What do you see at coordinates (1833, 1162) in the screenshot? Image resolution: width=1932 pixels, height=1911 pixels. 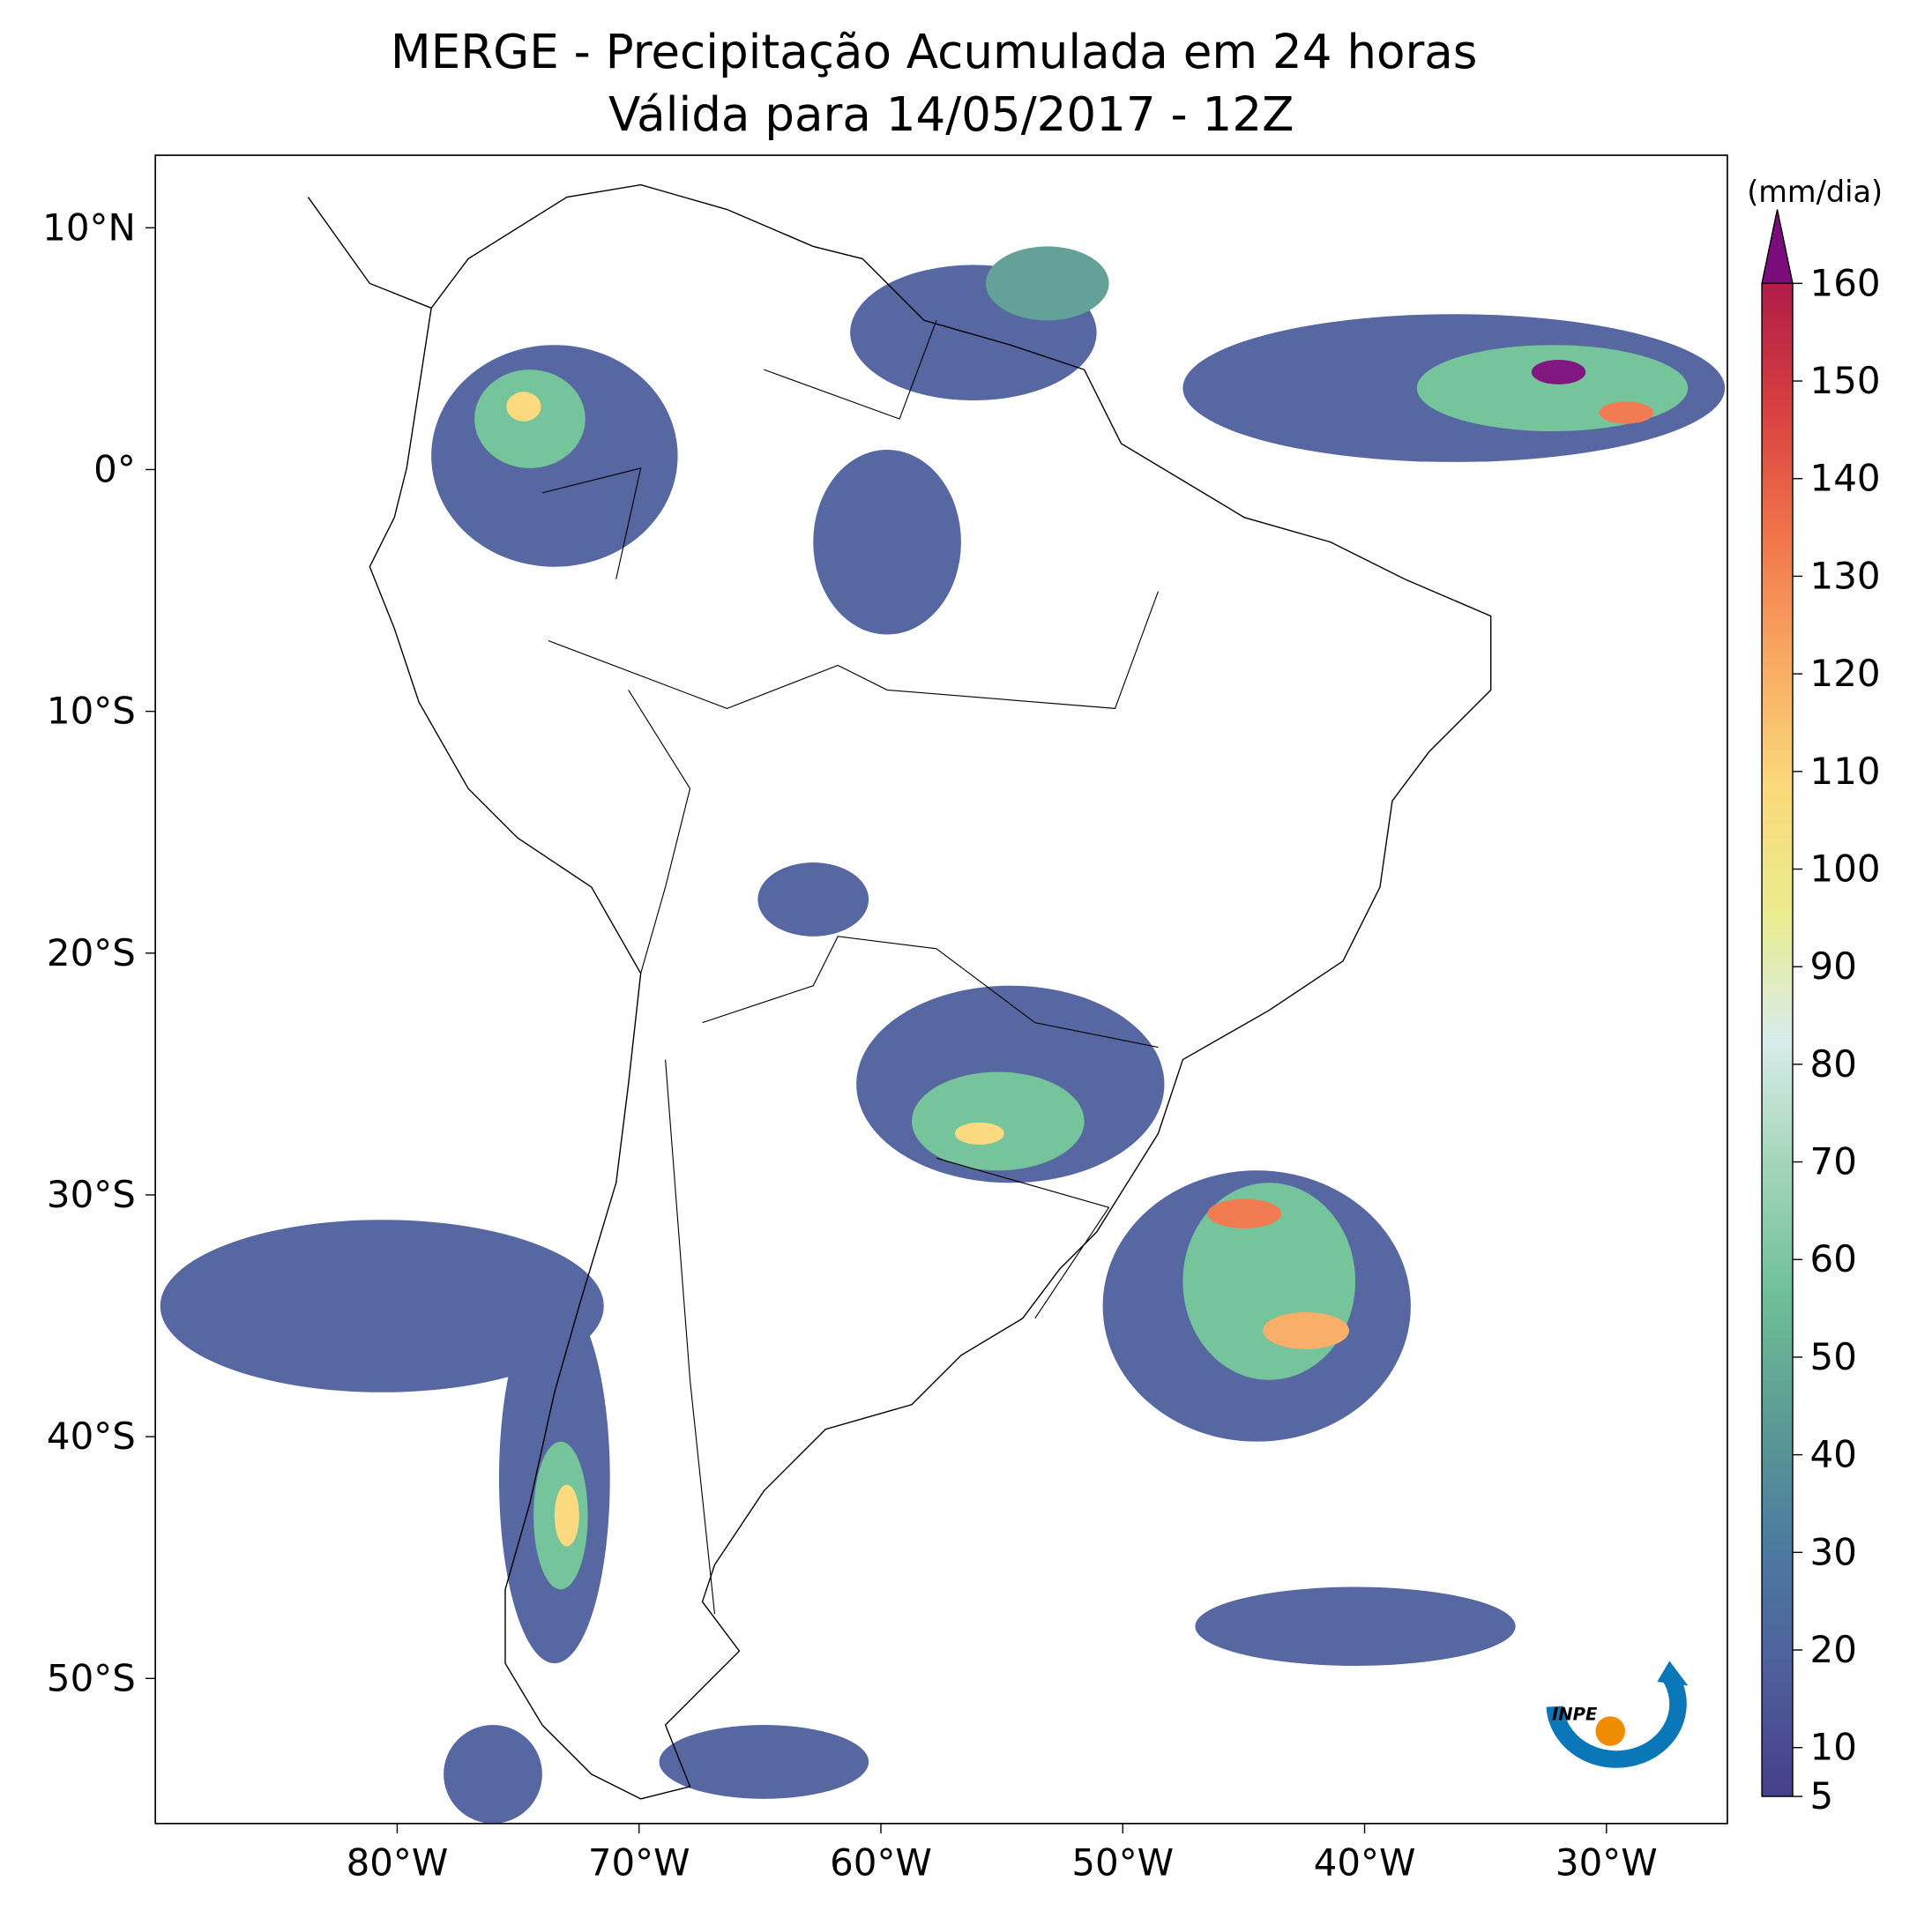 I see `colorbar-tick-label: 70` at bounding box center [1833, 1162].